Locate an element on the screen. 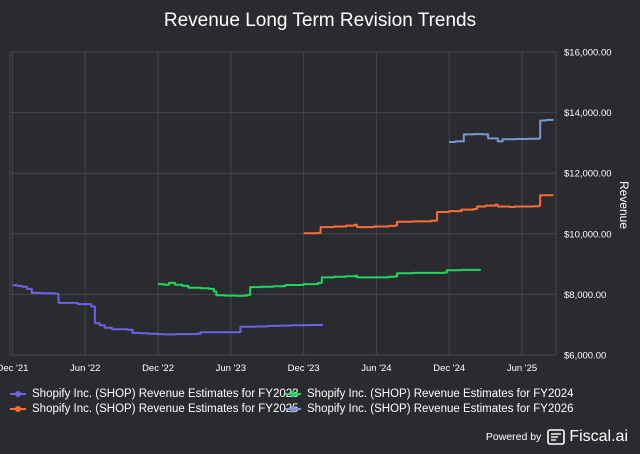 The image size is (640, 454). y-tick-label: $14,000.00 is located at coordinates (588, 113).